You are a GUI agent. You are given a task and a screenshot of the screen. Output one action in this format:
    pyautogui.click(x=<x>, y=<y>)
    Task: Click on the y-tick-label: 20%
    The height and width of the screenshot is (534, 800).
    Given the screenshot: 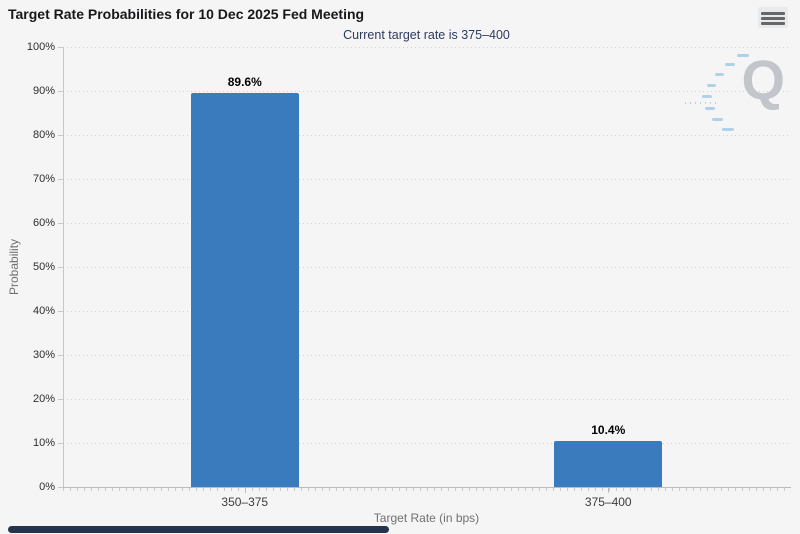 What is the action you would take?
    pyautogui.click(x=43, y=399)
    